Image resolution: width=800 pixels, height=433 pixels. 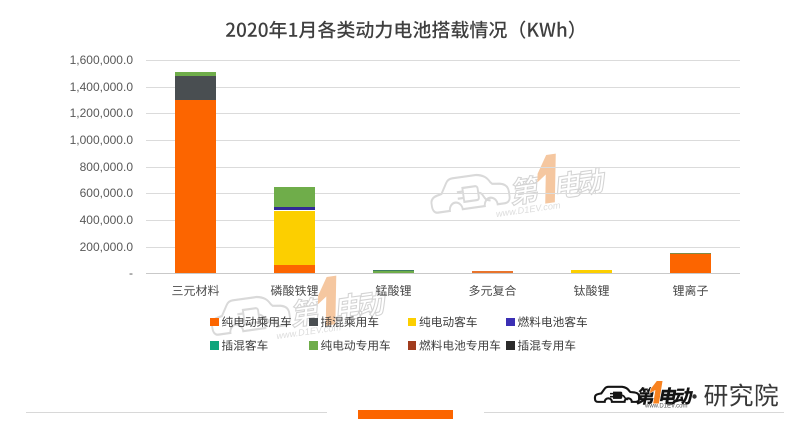 I want to click on svg-text: www.D1EV.com, so click(x=665, y=407).